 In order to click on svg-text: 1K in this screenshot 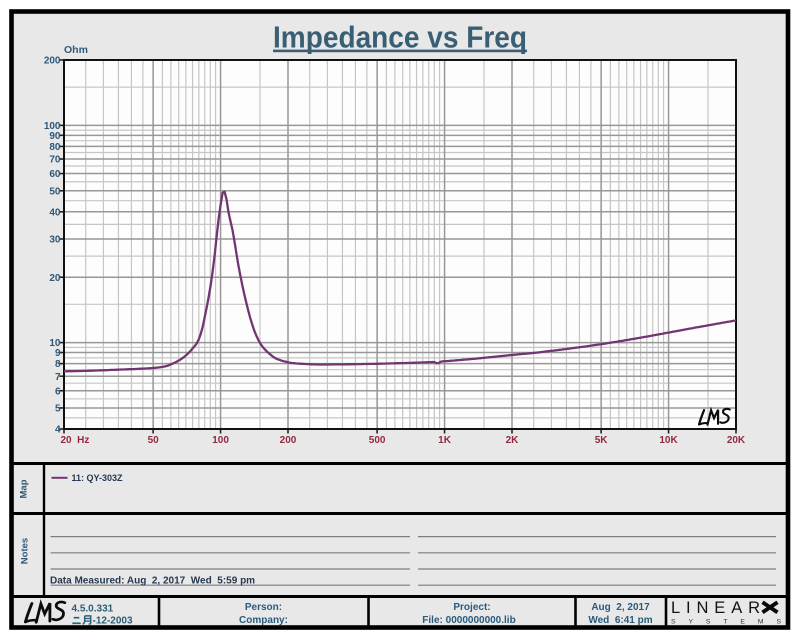, I will do `click(445, 440)`.